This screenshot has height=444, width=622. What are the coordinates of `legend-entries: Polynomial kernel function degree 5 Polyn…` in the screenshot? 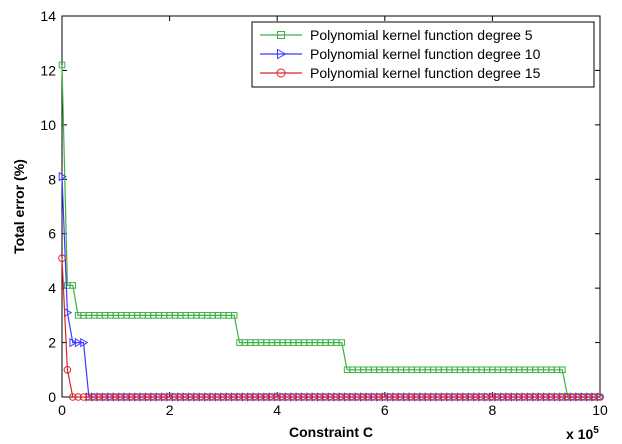 It's located at (400, 54).